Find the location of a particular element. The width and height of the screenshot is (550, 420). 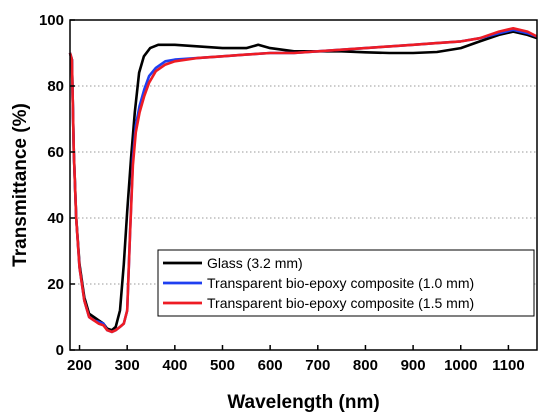

y-tick-label-60: 60 is located at coordinates (55, 152).